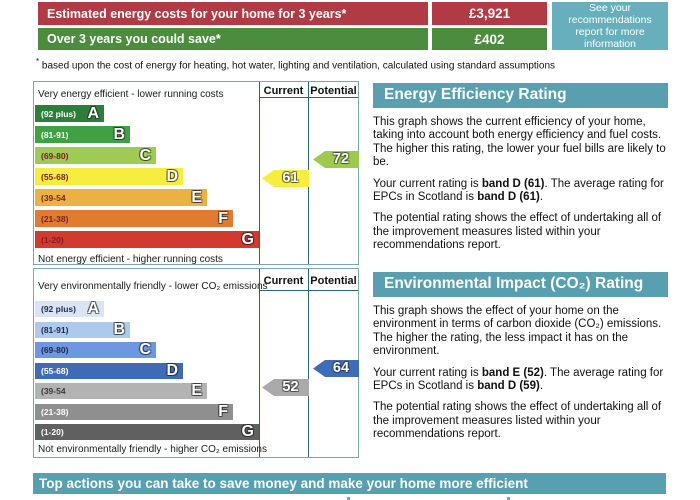 This screenshot has height=500, width=700. Describe the element at coordinates (513, 183) in the screenshot. I see `eer-rating-band: band D (61)` at that location.